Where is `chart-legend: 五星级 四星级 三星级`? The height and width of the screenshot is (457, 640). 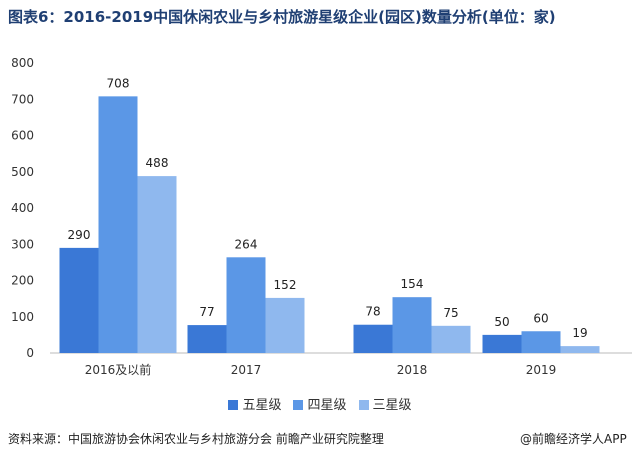
chart-legend: 五星级 四星级 三星级 is located at coordinates (320, 403).